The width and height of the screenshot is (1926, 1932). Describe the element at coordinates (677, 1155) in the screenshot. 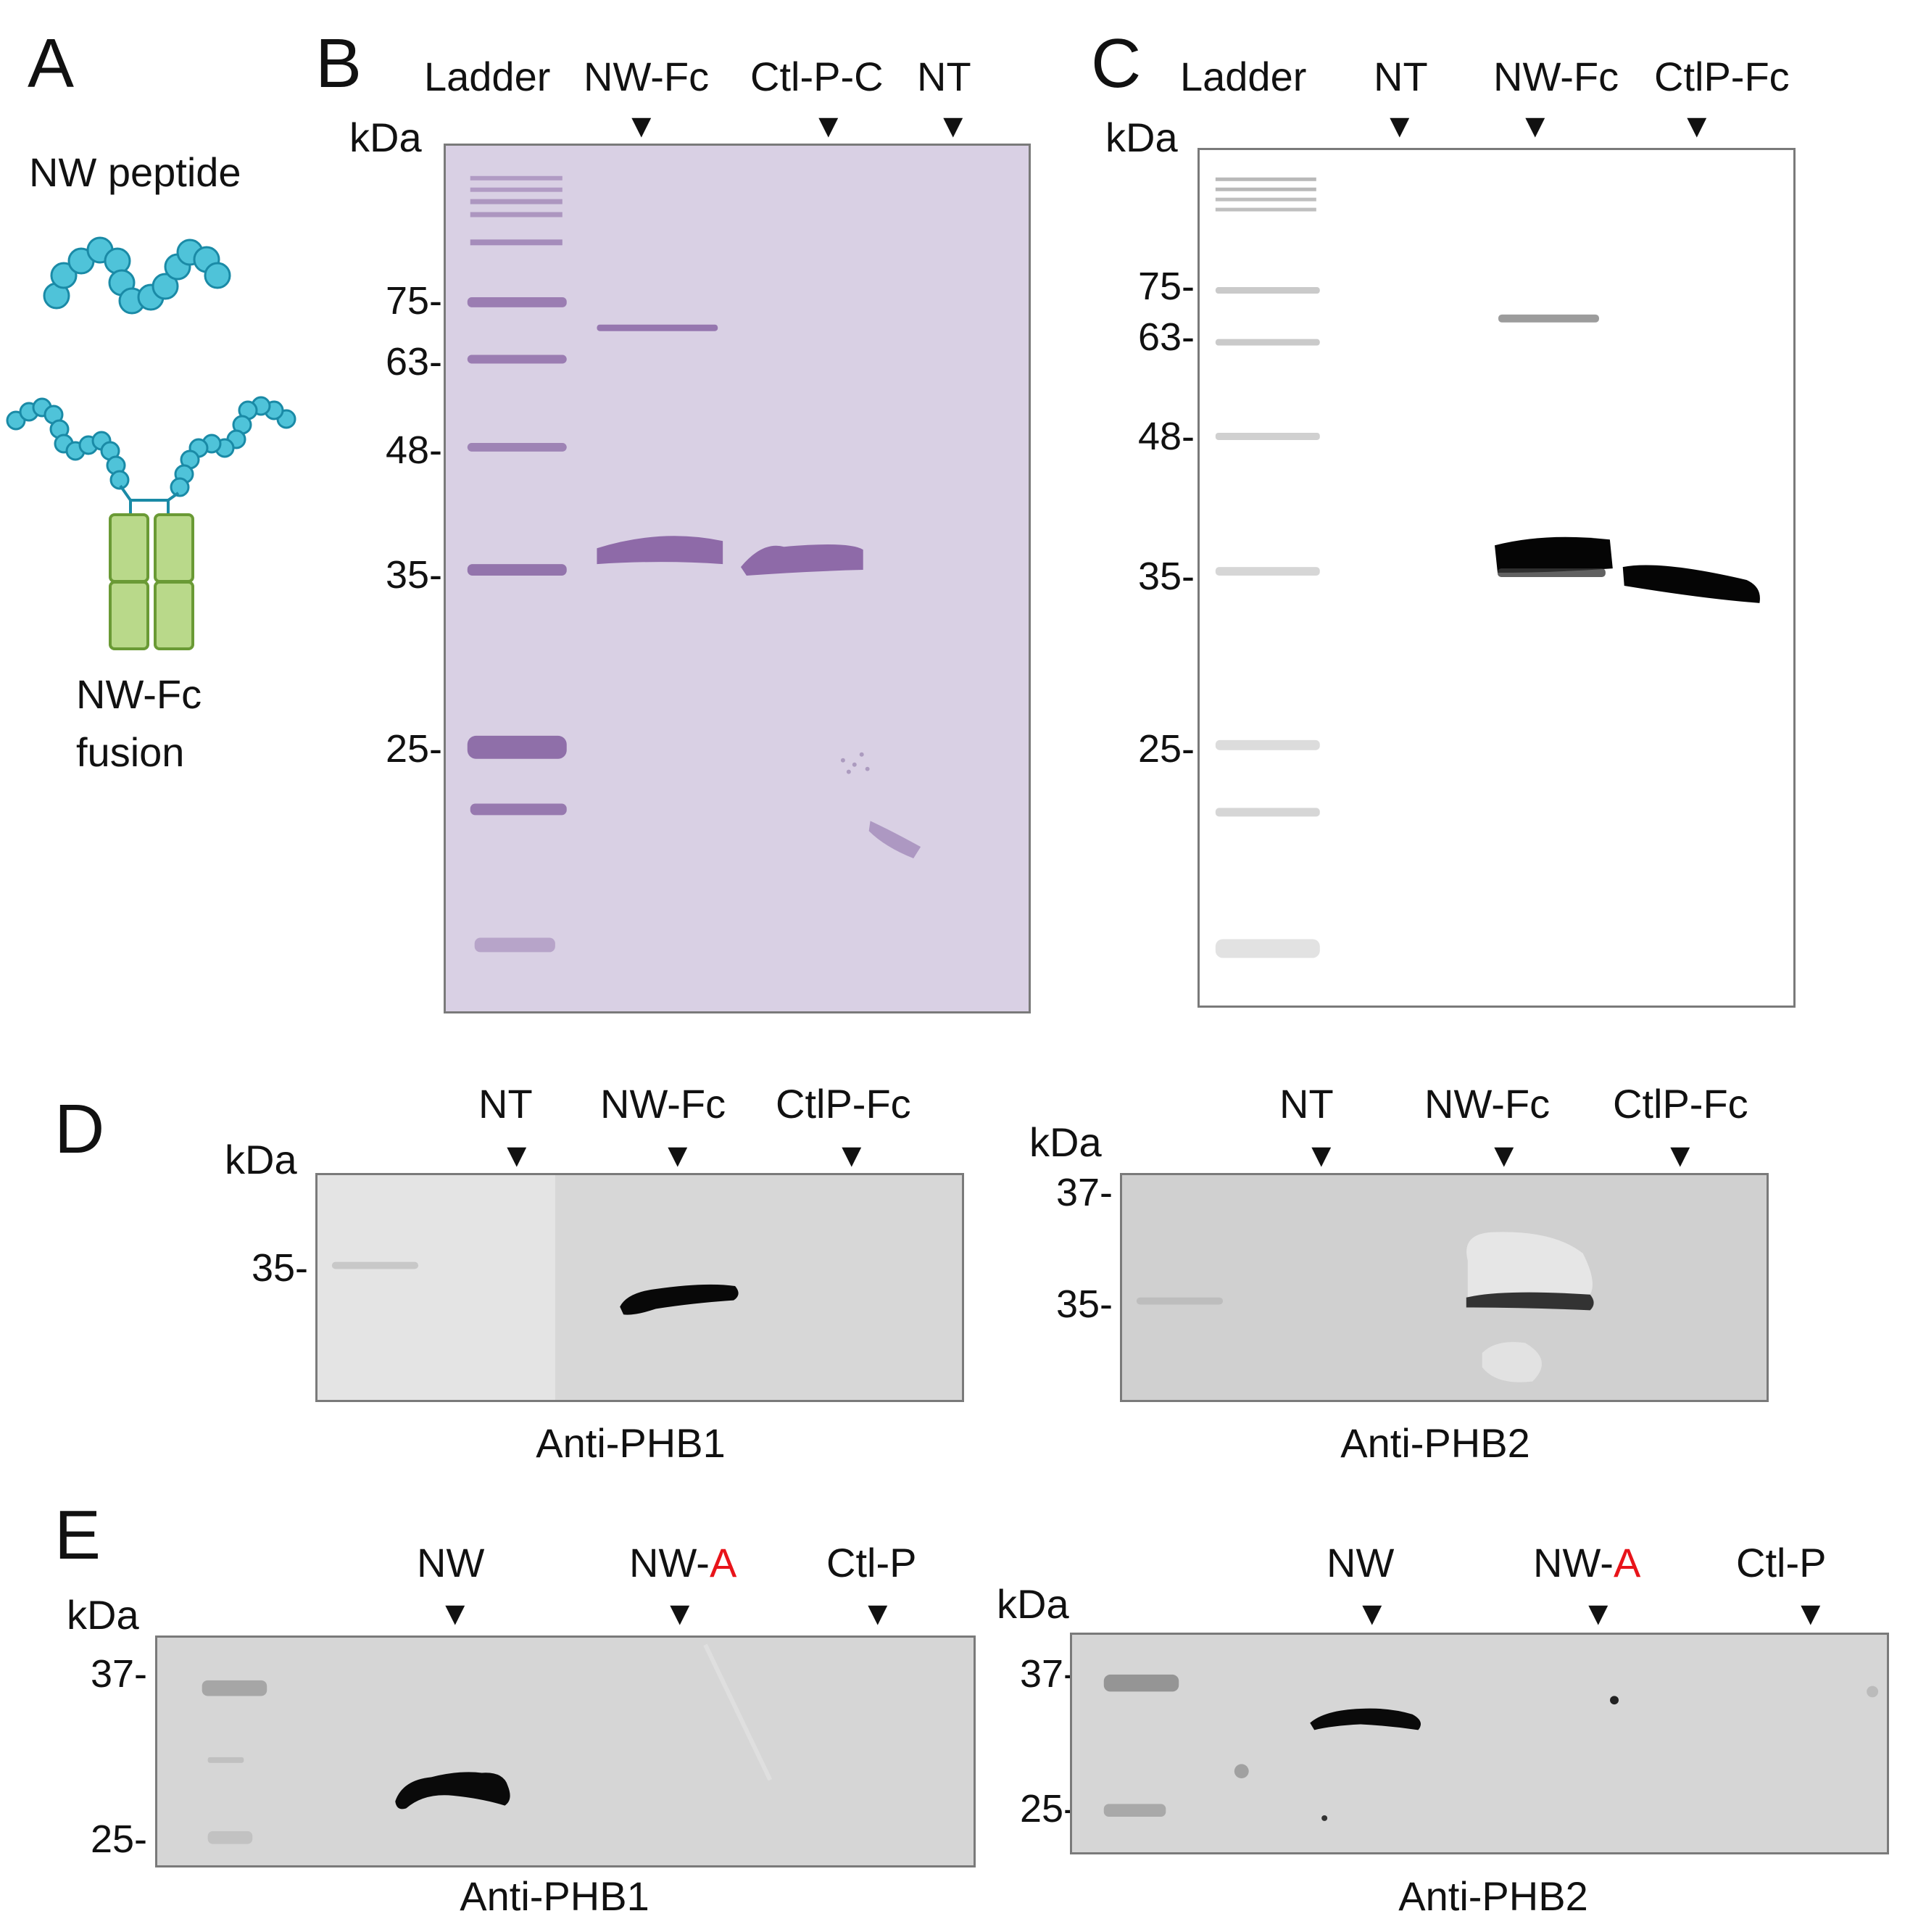

I see `panel-d-left-arrow-nw-fc: ▼` at that location.